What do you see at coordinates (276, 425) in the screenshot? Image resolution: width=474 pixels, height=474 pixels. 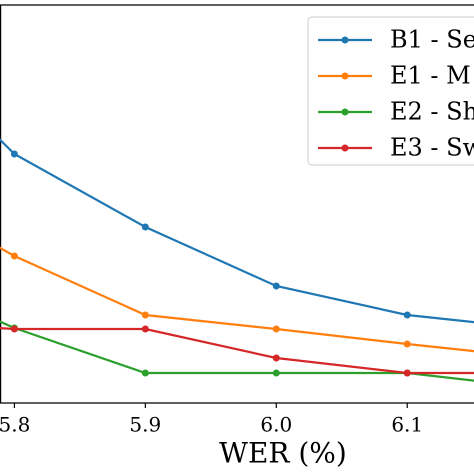 I see `x-tick-label: 6.0` at bounding box center [276, 425].